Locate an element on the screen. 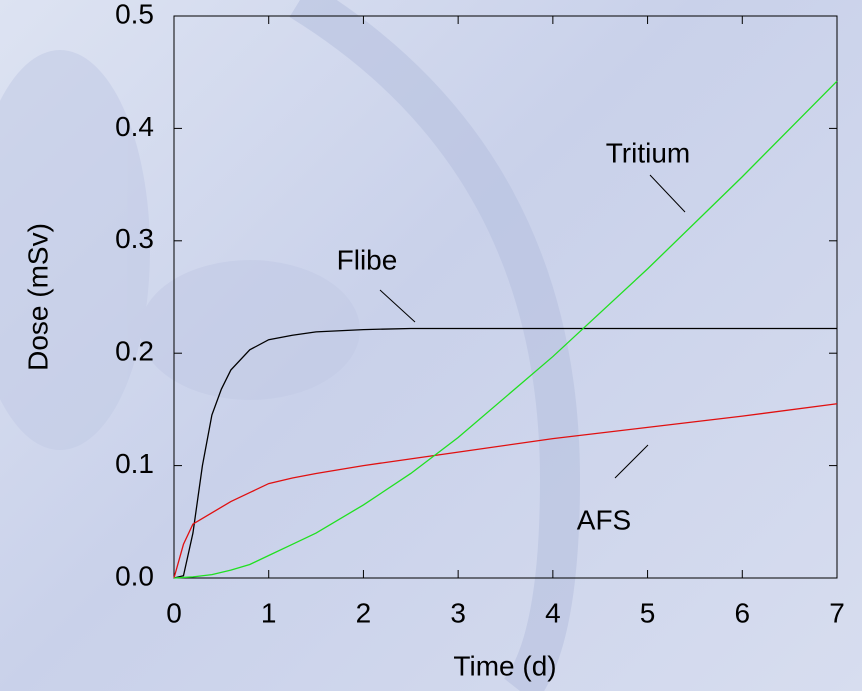 Image resolution: width=862 pixels, height=691 pixels. series-label: AFS is located at coordinates (604, 519).